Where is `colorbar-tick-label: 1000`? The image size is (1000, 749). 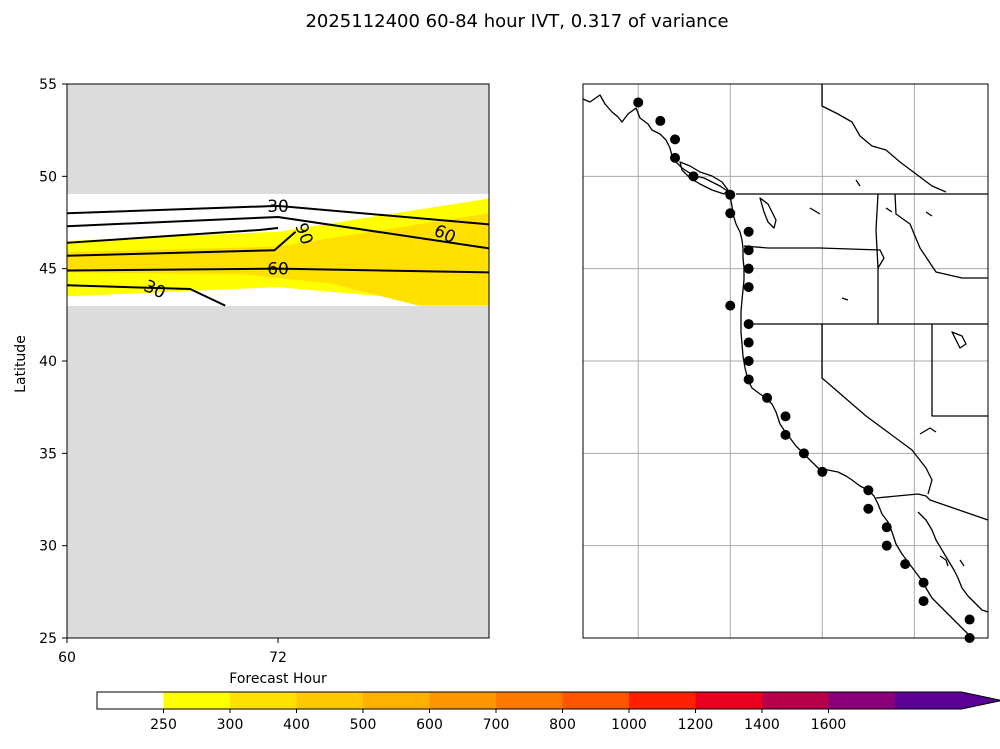 colorbar-tick-label: 1000 is located at coordinates (629, 725).